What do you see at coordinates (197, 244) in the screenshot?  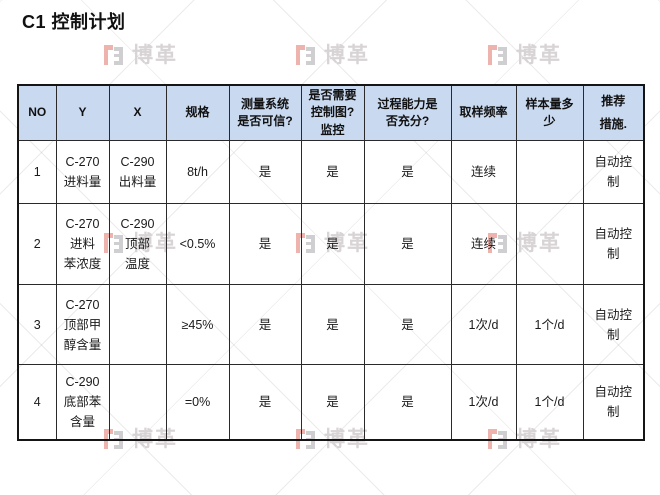 I see `cell-spec: <0.5%` at bounding box center [197, 244].